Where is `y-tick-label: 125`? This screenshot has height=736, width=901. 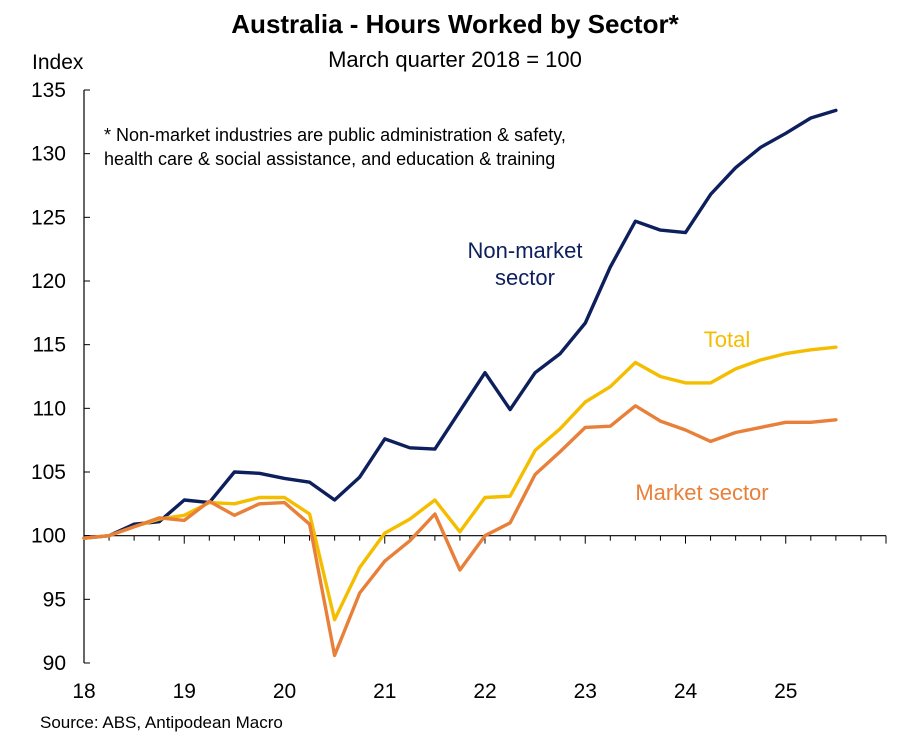
y-tick-label: 125 is located at coordinates (48, 217).